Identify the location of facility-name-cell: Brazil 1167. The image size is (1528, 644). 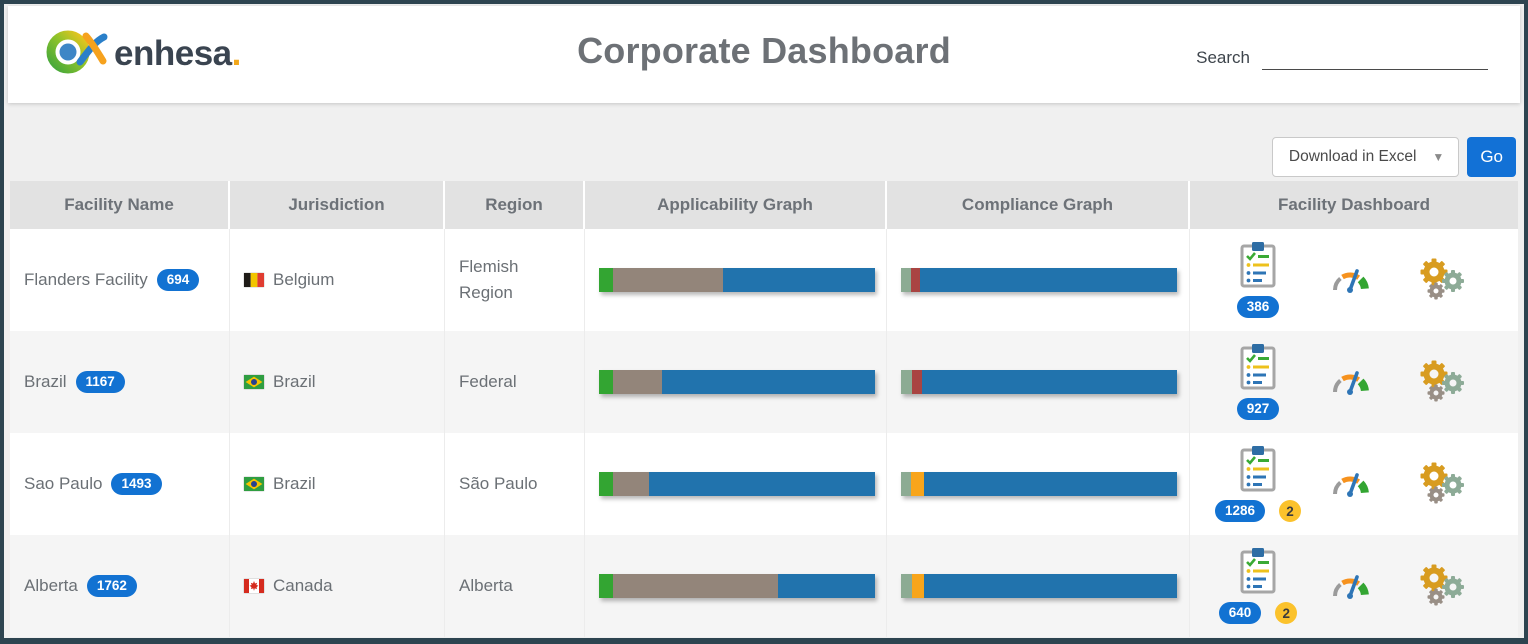
(120, 382).